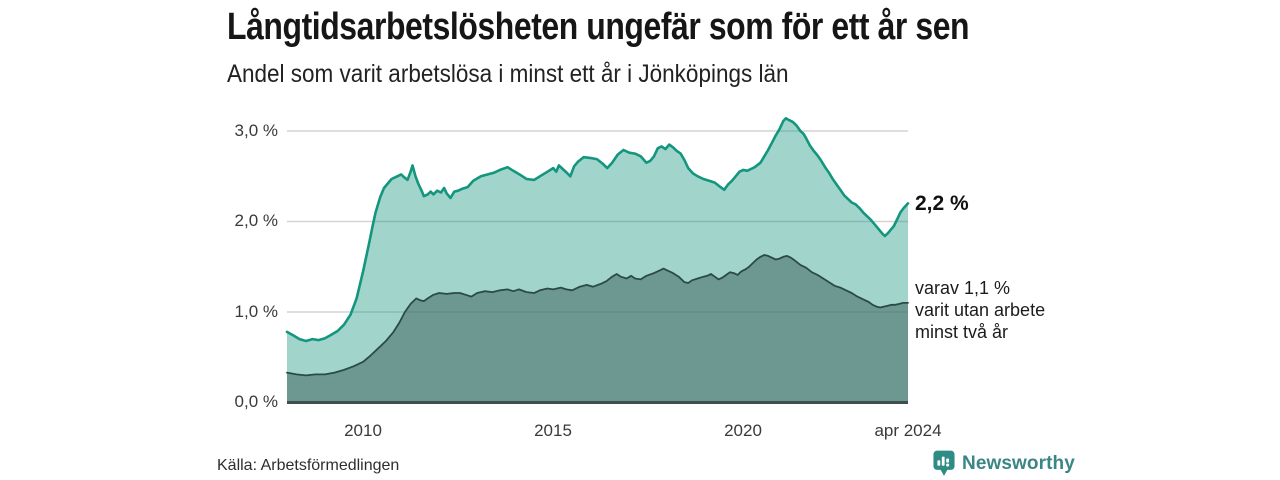 This screenshot has height=480, width=1280. Describe the element at coordinates (942, 203) in the screenshot. I see `series-end-label-total: 2,2 %` at that location.